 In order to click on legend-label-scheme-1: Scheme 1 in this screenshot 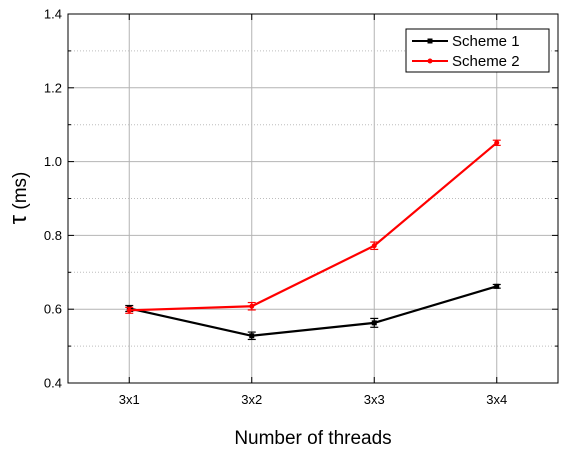, I will do `click(486, 41)`.